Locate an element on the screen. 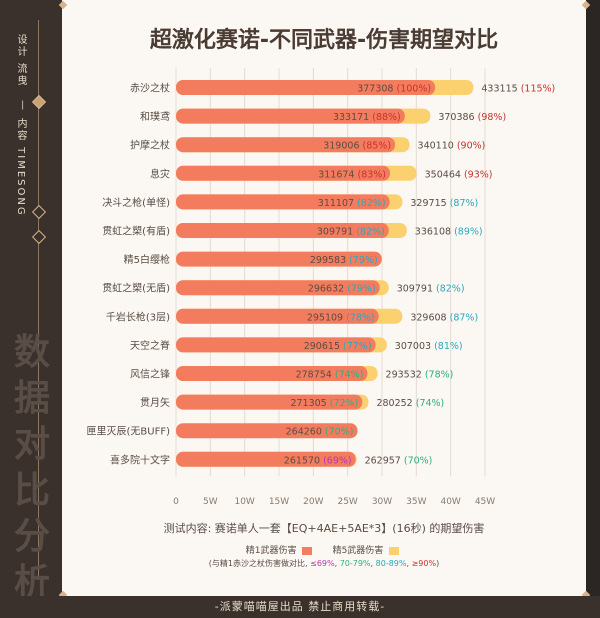 The height and width of the screenshot is (618, 600). sidebar-design-text: 设计 流曳 is located at coordinates (20, 61).